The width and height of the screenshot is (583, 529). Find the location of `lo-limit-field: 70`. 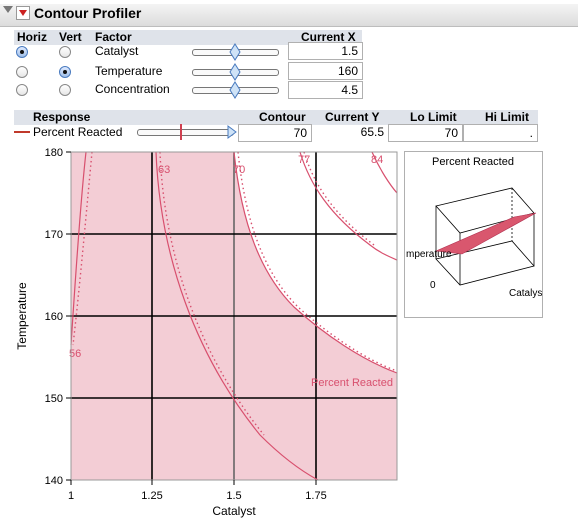

lo-limit-field: 70 is located at coordinates (425, 133).